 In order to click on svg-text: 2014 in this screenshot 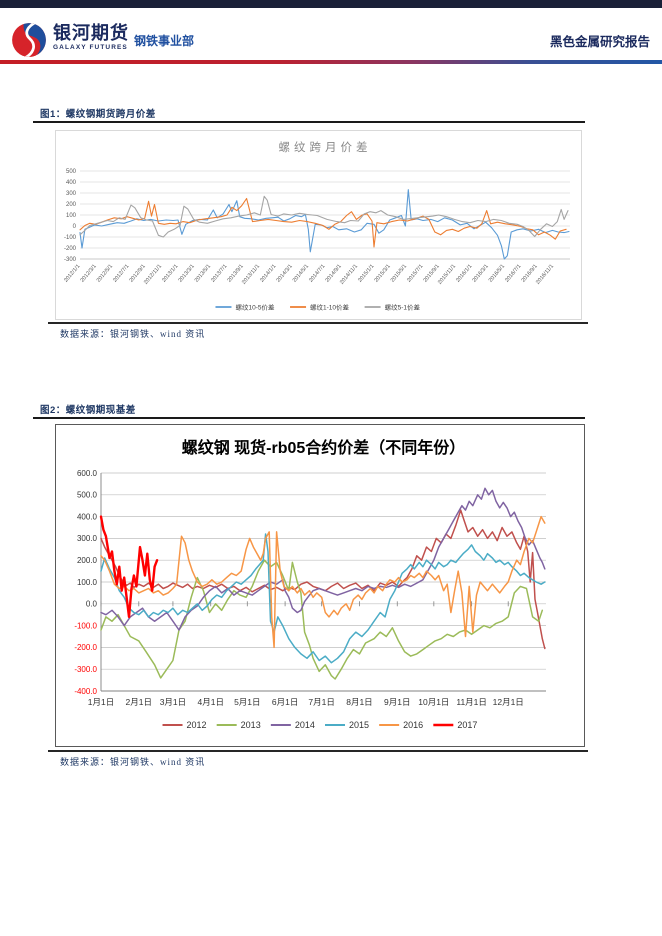, I will do `click(305, 725)`.